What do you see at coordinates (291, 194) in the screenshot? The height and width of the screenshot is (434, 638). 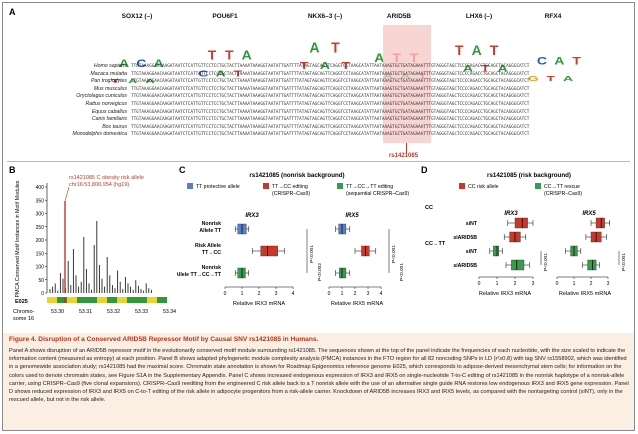 I see `legend-text-2: (CRISPR–Cas9)` at bounding box center [291, 194].